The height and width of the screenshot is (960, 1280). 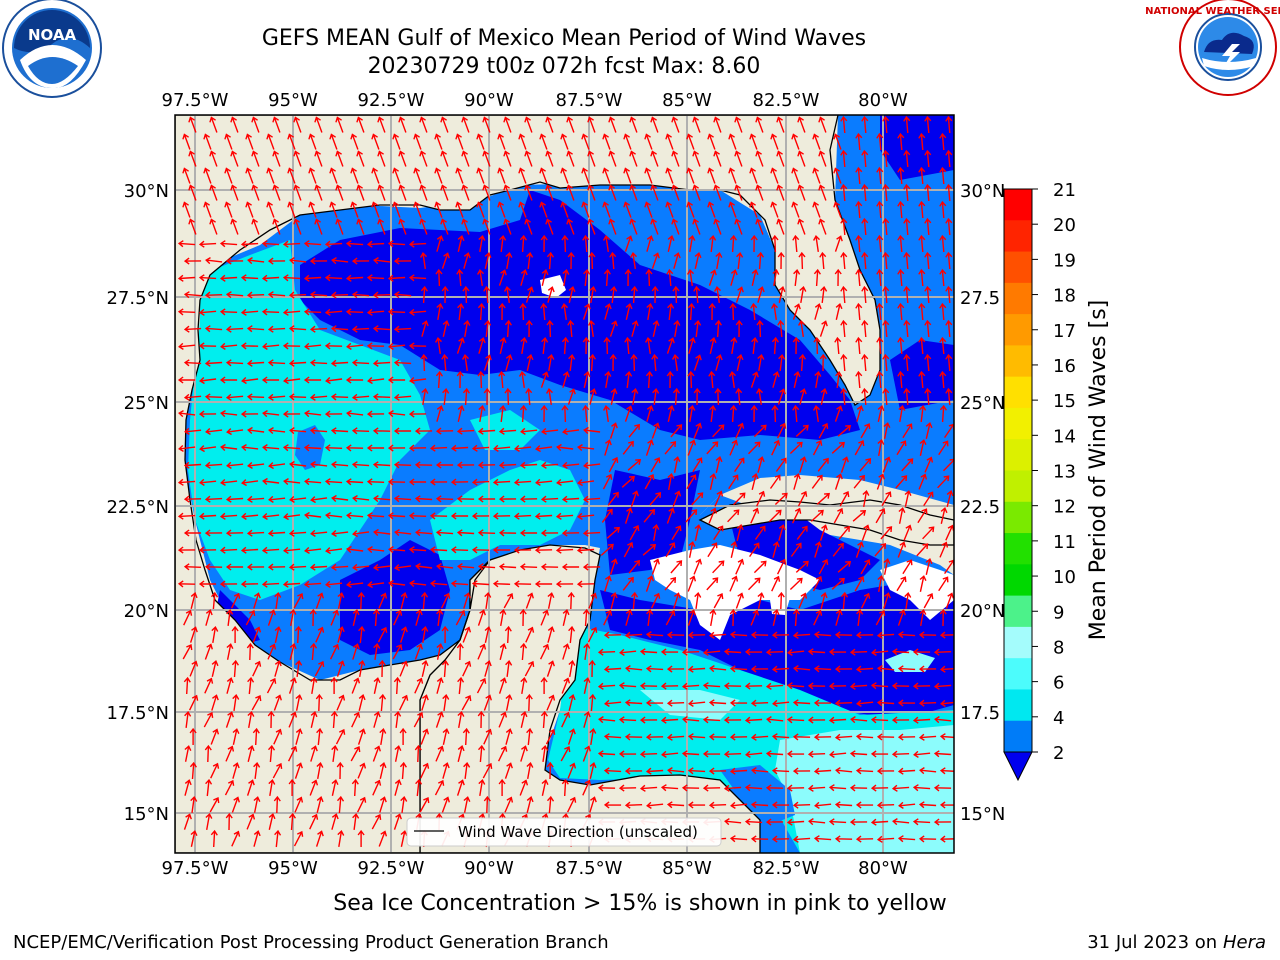 I want to click on lat-label: 22.5°N, so click(x=137, y=507).